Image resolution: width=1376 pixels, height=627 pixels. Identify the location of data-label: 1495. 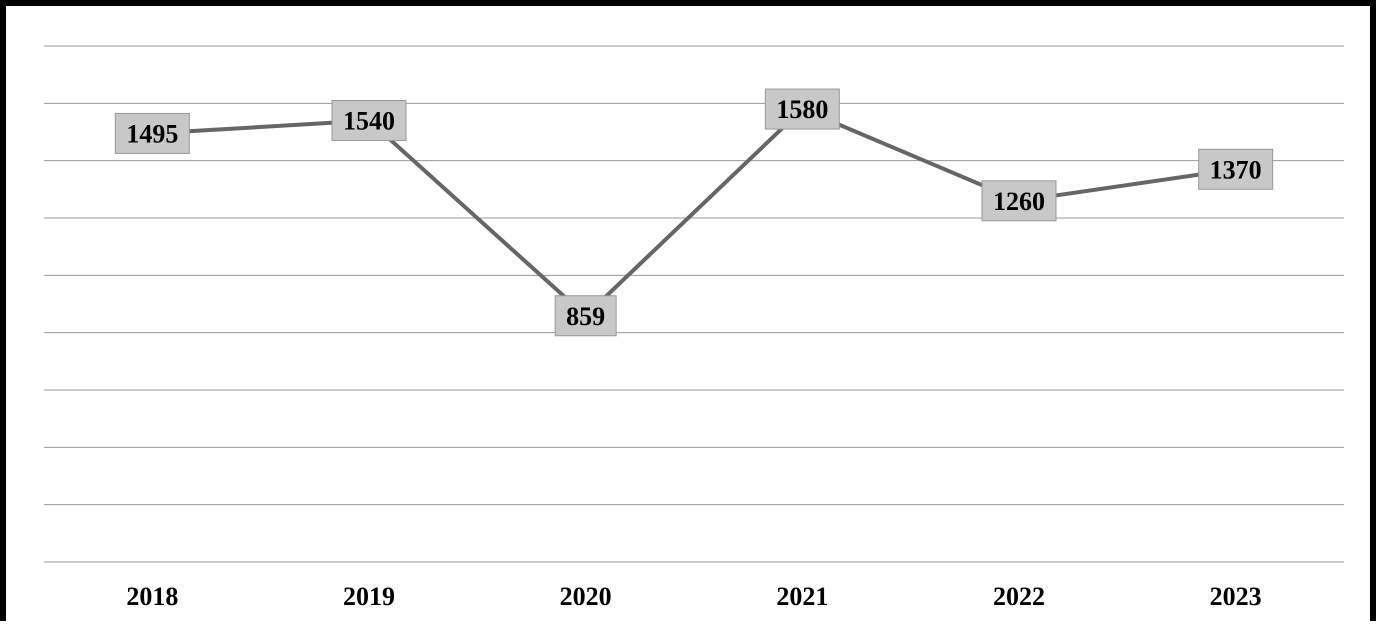
(152, 133).